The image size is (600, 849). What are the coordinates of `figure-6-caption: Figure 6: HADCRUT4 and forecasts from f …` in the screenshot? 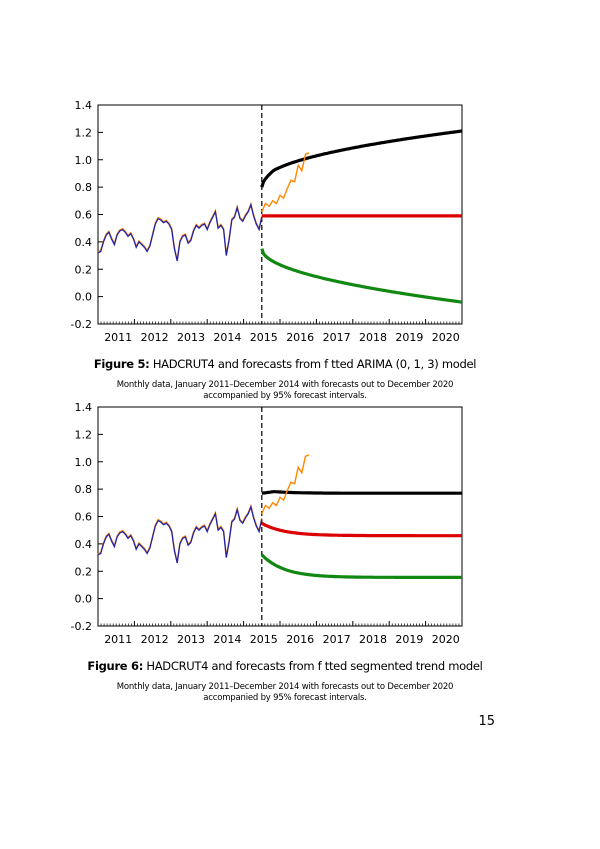 It's located at (285, 666).